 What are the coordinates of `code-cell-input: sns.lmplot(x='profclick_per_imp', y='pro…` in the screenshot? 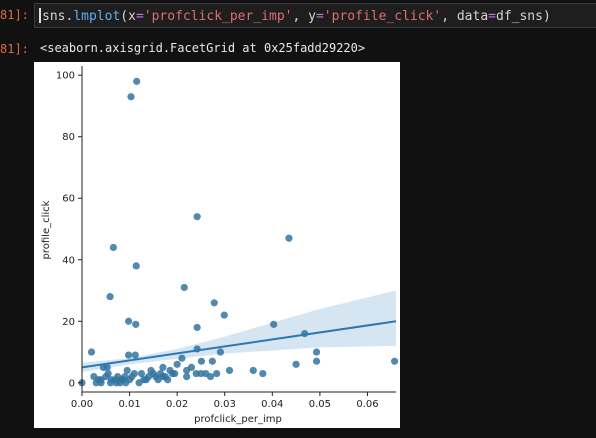 It's located at (315, 15).